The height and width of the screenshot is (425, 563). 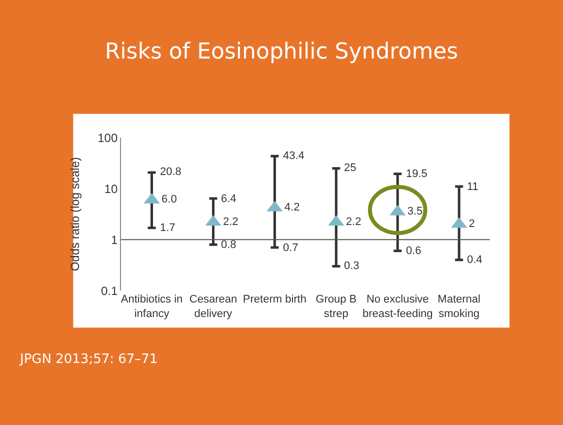 What do you see at coordinates (293, 156) in the screenshot?
I see `annotation: 43.4` at bounding box center [293, 156].